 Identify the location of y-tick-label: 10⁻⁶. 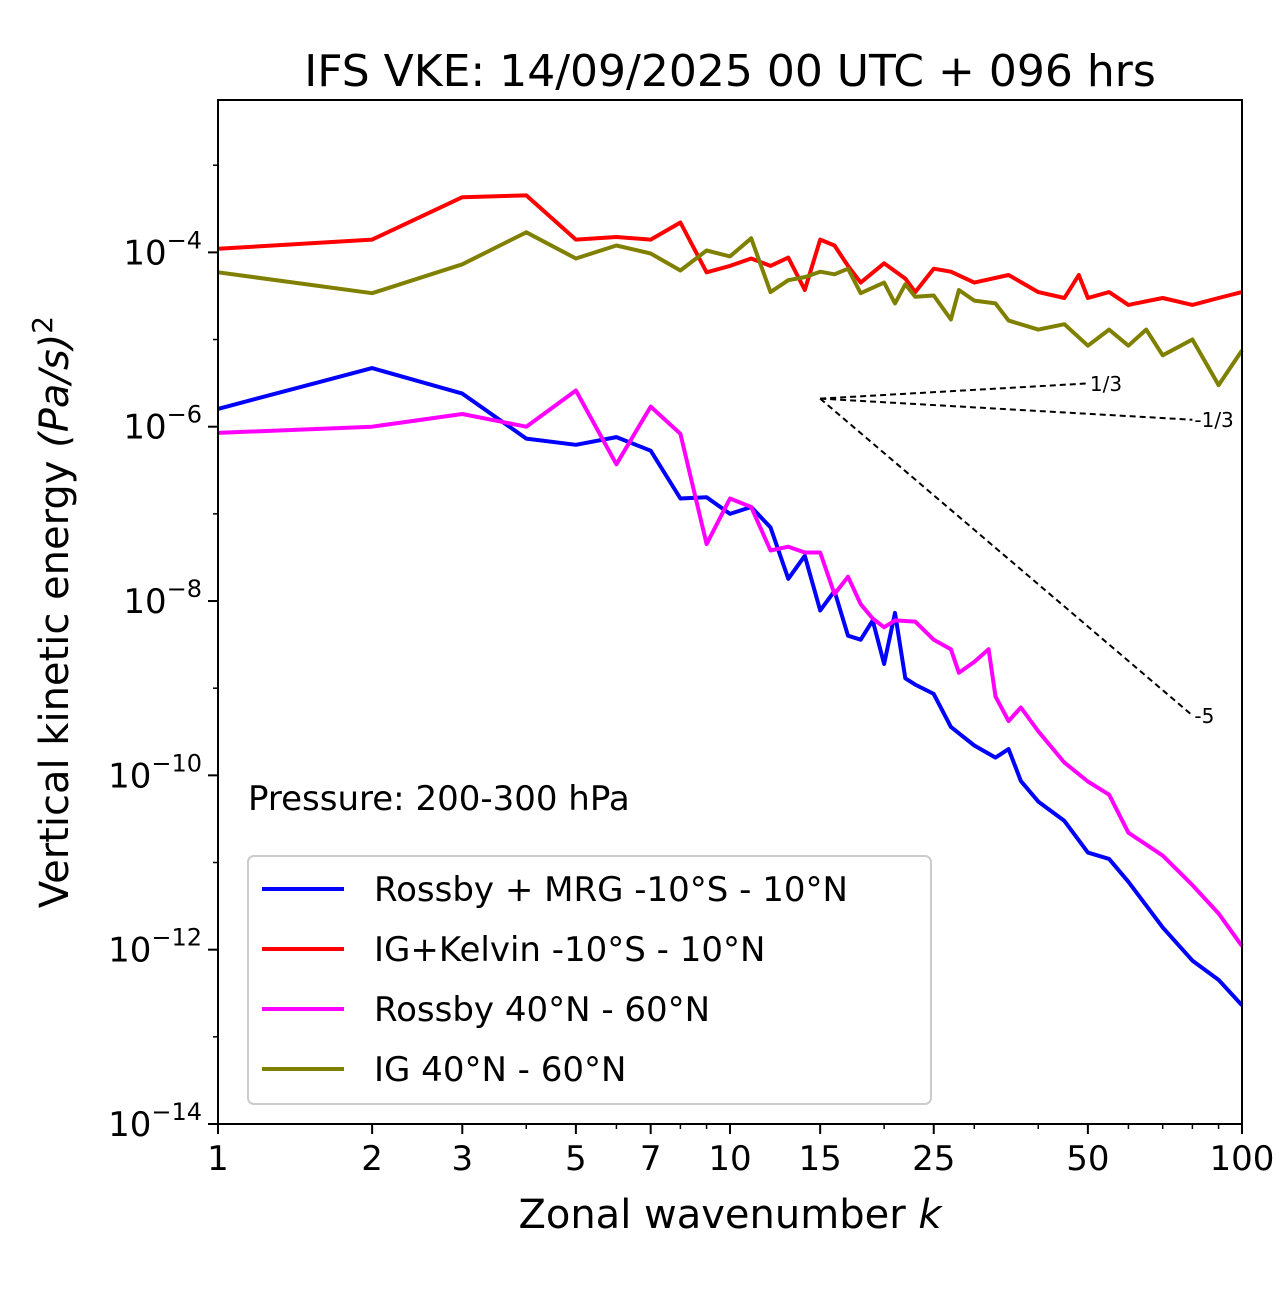
(162, 424).